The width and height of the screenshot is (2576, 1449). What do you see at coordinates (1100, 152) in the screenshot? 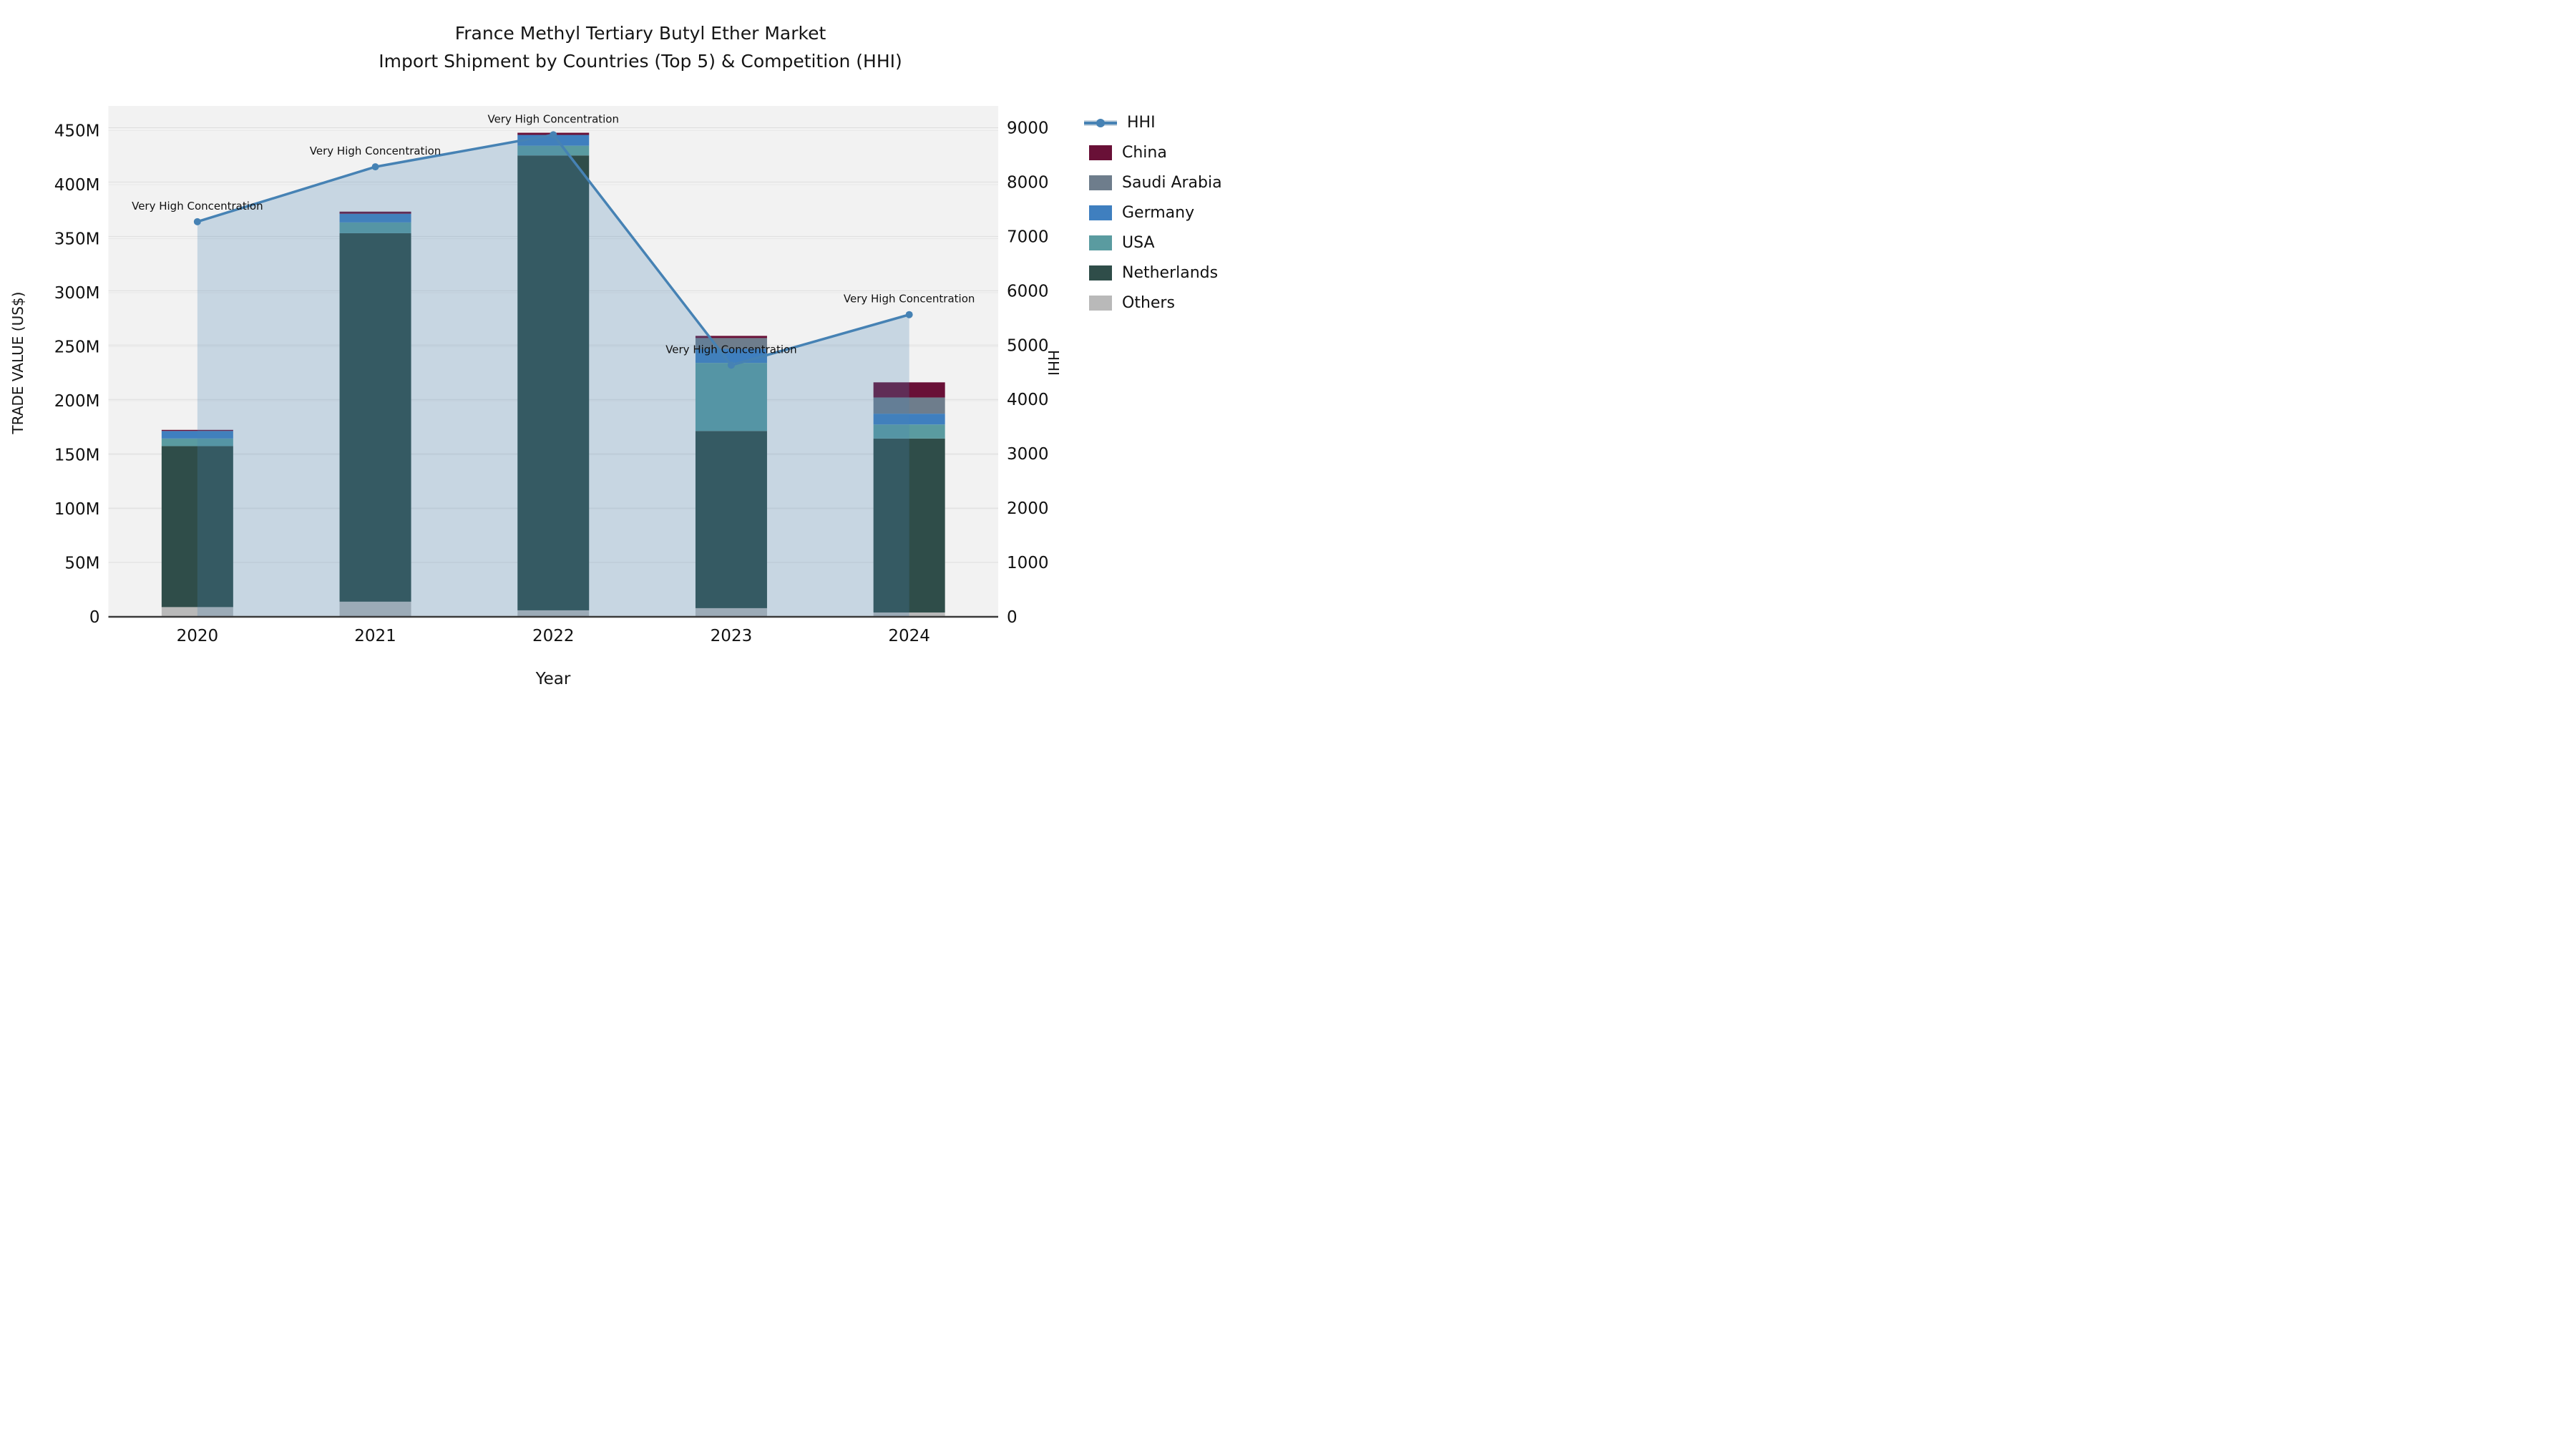
I see `legend-swatch-china` at bounding box center [1100, 152].